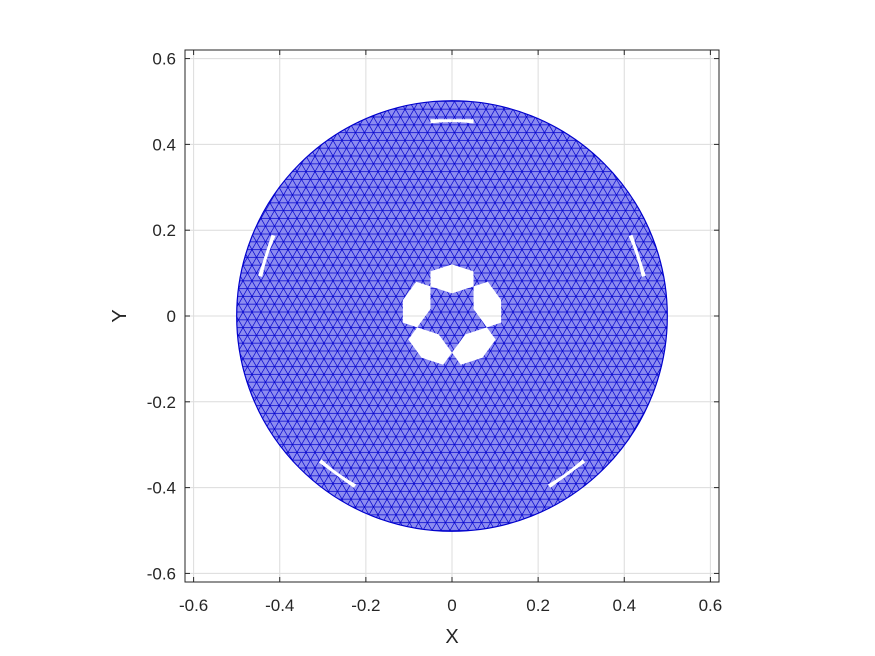 Image resolution: width=875 pixels, height=656 pixels. What do you see at coordinates (161, 402) in the screenshot?
I see `y-tick-label: -0.2` at bounding box center [161, 402].